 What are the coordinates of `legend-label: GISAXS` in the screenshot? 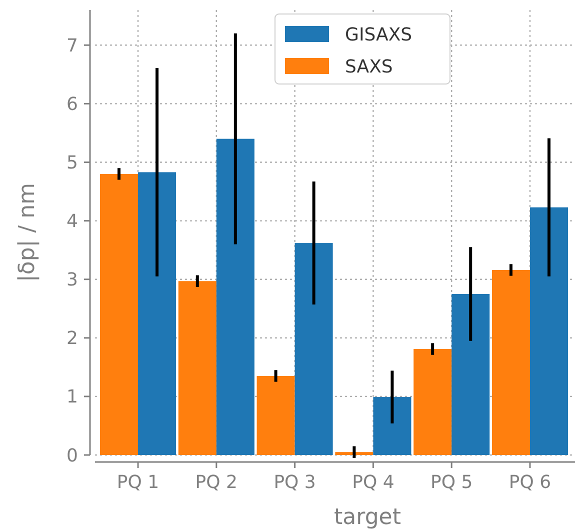 It's located at (378, 35).